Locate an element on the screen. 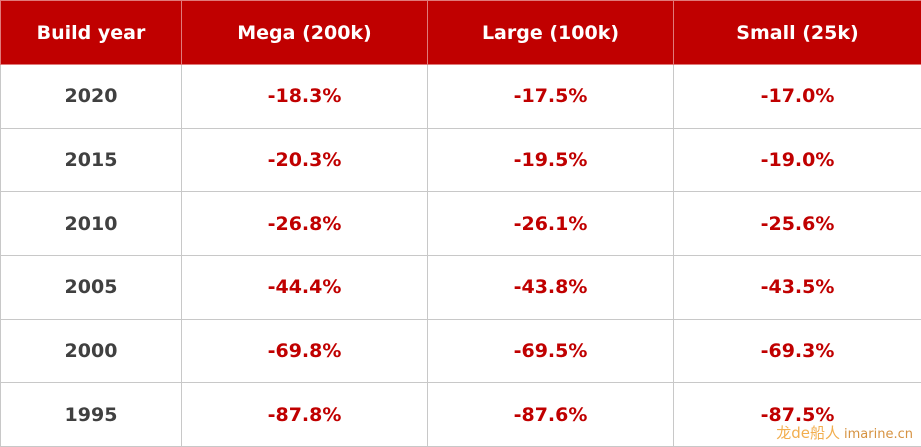 This screenshot has height=447, width=921. value-cell: -17.0% is located at coordinates (797, 96).